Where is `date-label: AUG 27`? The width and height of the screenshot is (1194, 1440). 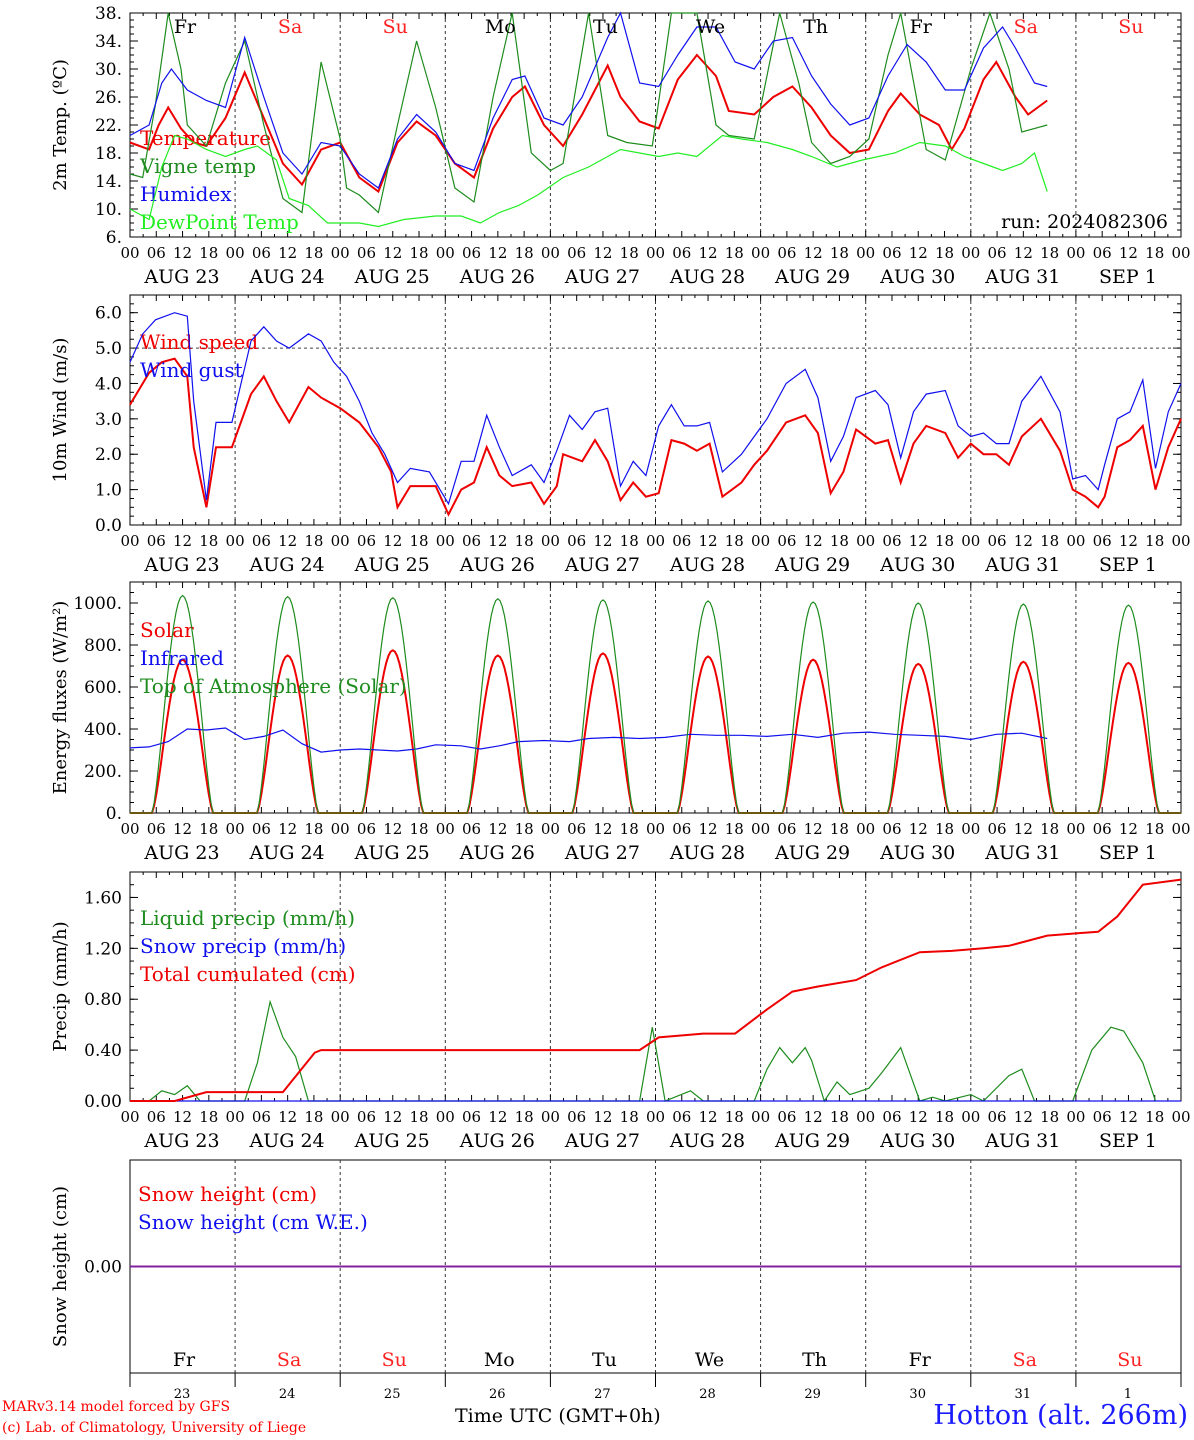 date-label: AUG 27 is located at coordinates (602, 565).